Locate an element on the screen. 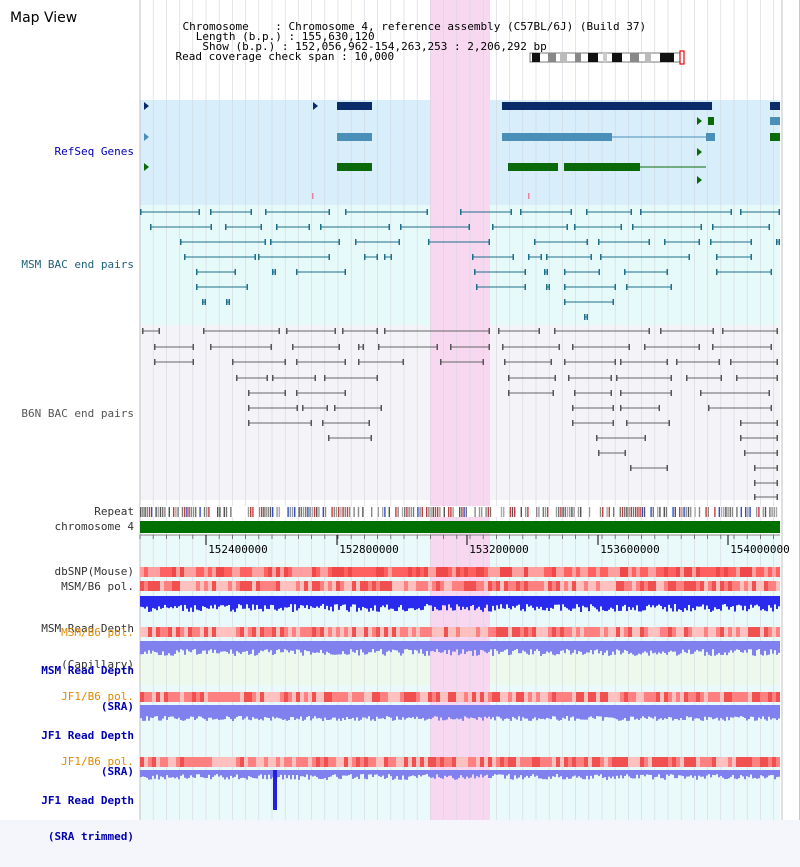  msm-b6-pol-sra-label: MSM/B6 pol. is located at coordinates (97, 632).